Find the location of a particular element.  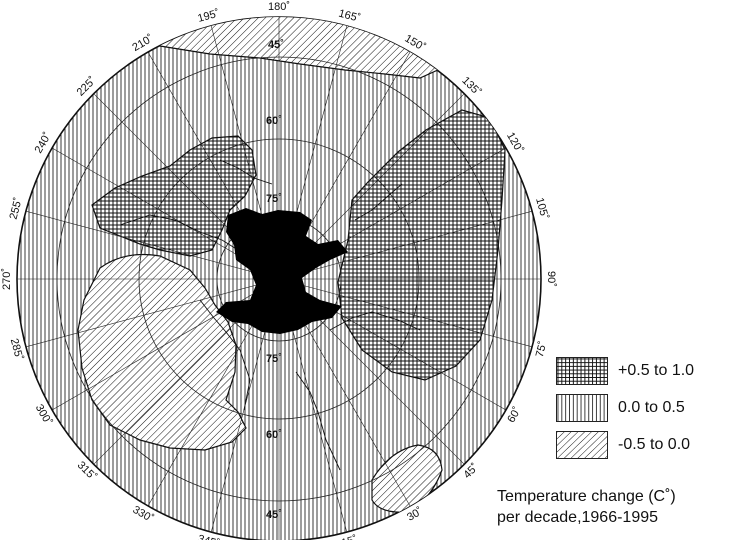

lat-label-75-top: 75˚ is located at coordinates (274, 199).